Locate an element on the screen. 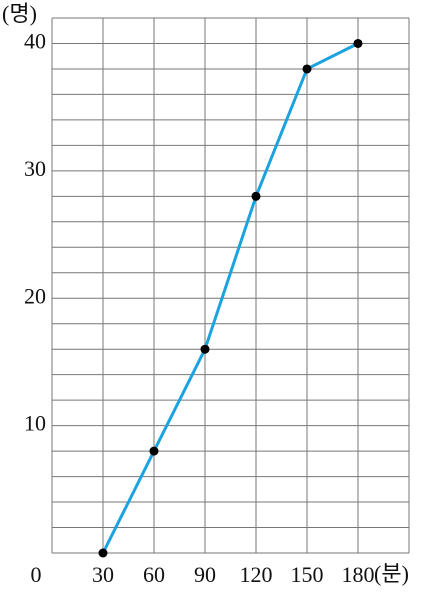 The width and height of the screenshot is (435, 594). y-tick-label: 10 is located at coordinates (35, 423).